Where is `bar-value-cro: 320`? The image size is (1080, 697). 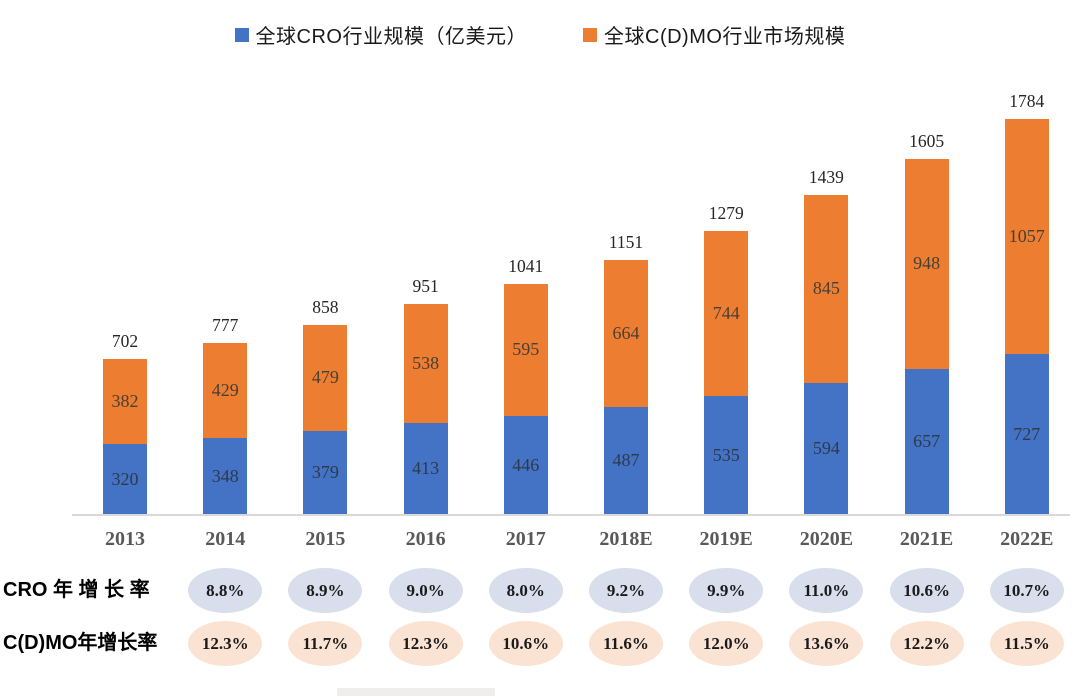 bar-value-cro: 320 is located at coordinates (125, 478).